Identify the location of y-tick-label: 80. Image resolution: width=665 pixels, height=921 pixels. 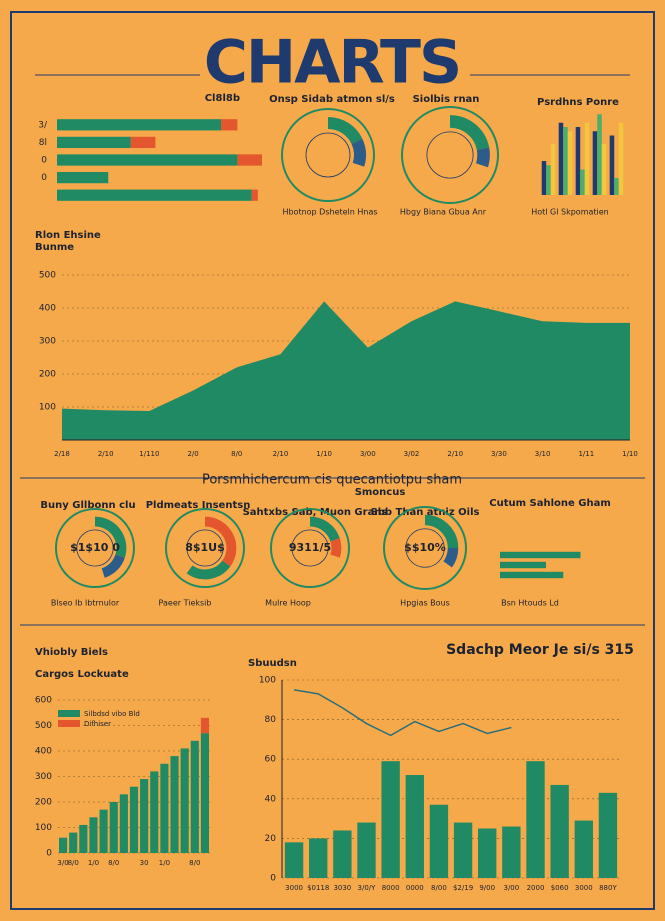
(271, 720).